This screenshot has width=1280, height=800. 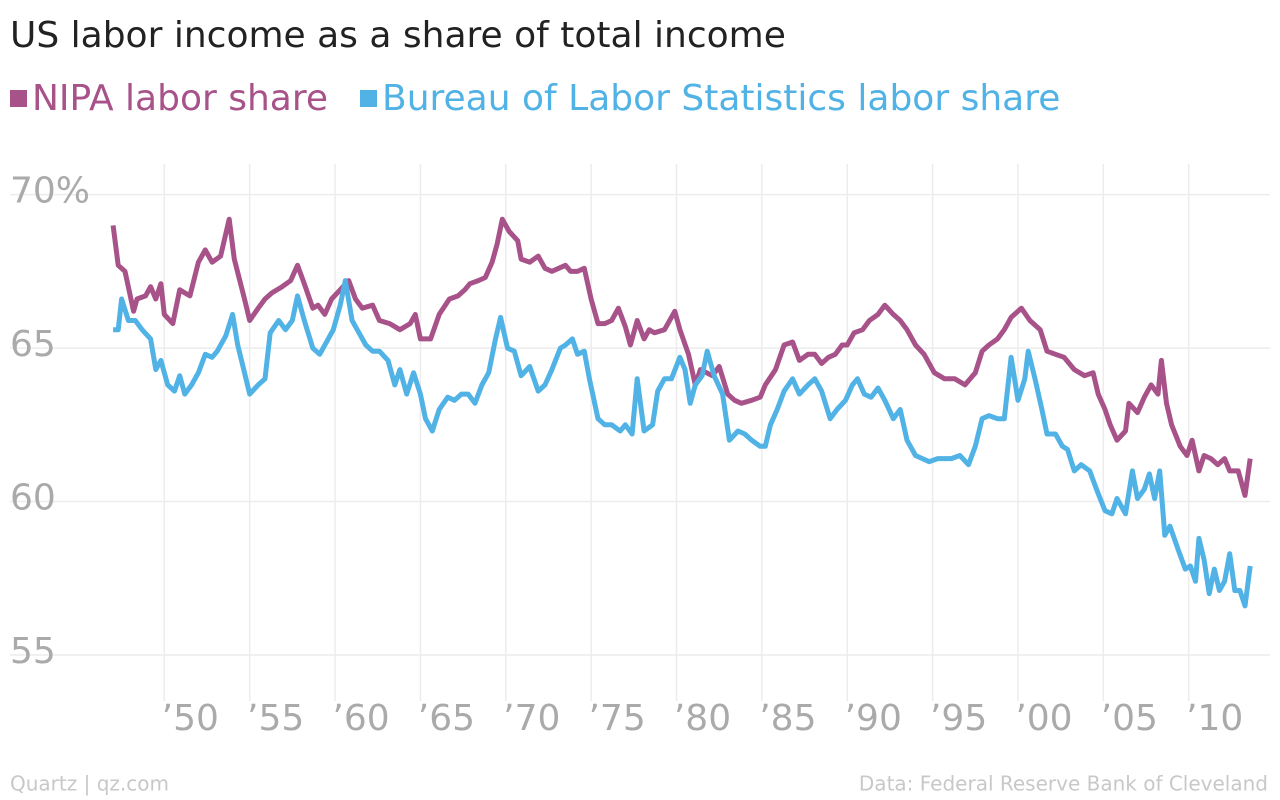 What do you see at coordinates (275, 718) in the screenshot?
I see `x-tick-label: ’55` at bounding box center [275, 718].